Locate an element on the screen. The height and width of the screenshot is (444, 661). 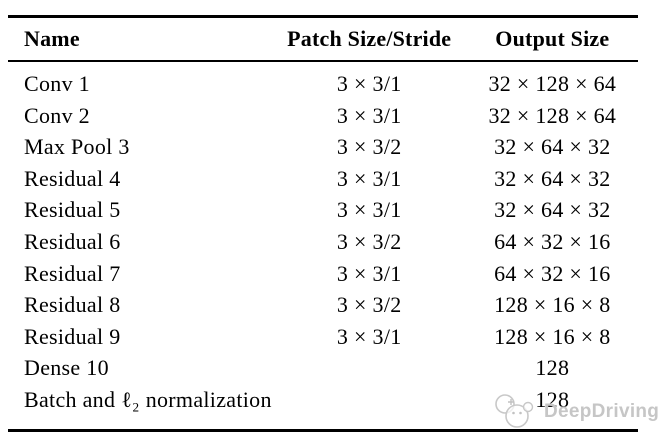
table-row: Residual 7 3 × 3/1 64 × 32 × 16 is located at coordinates (323, 274).